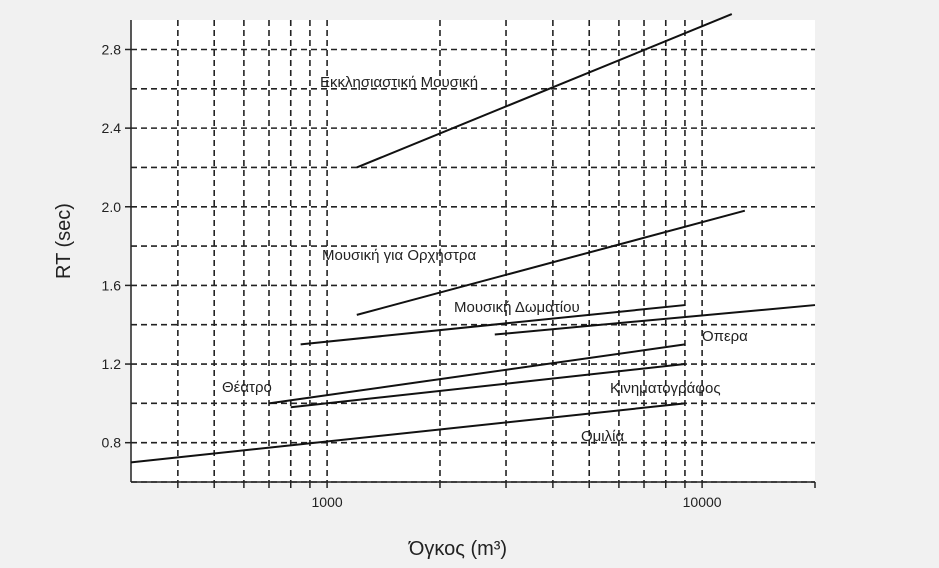  Describe the element at coordinates (457, 549) in the screenshot. I see `x-axis-label: Όγκος (m³)` at that location.